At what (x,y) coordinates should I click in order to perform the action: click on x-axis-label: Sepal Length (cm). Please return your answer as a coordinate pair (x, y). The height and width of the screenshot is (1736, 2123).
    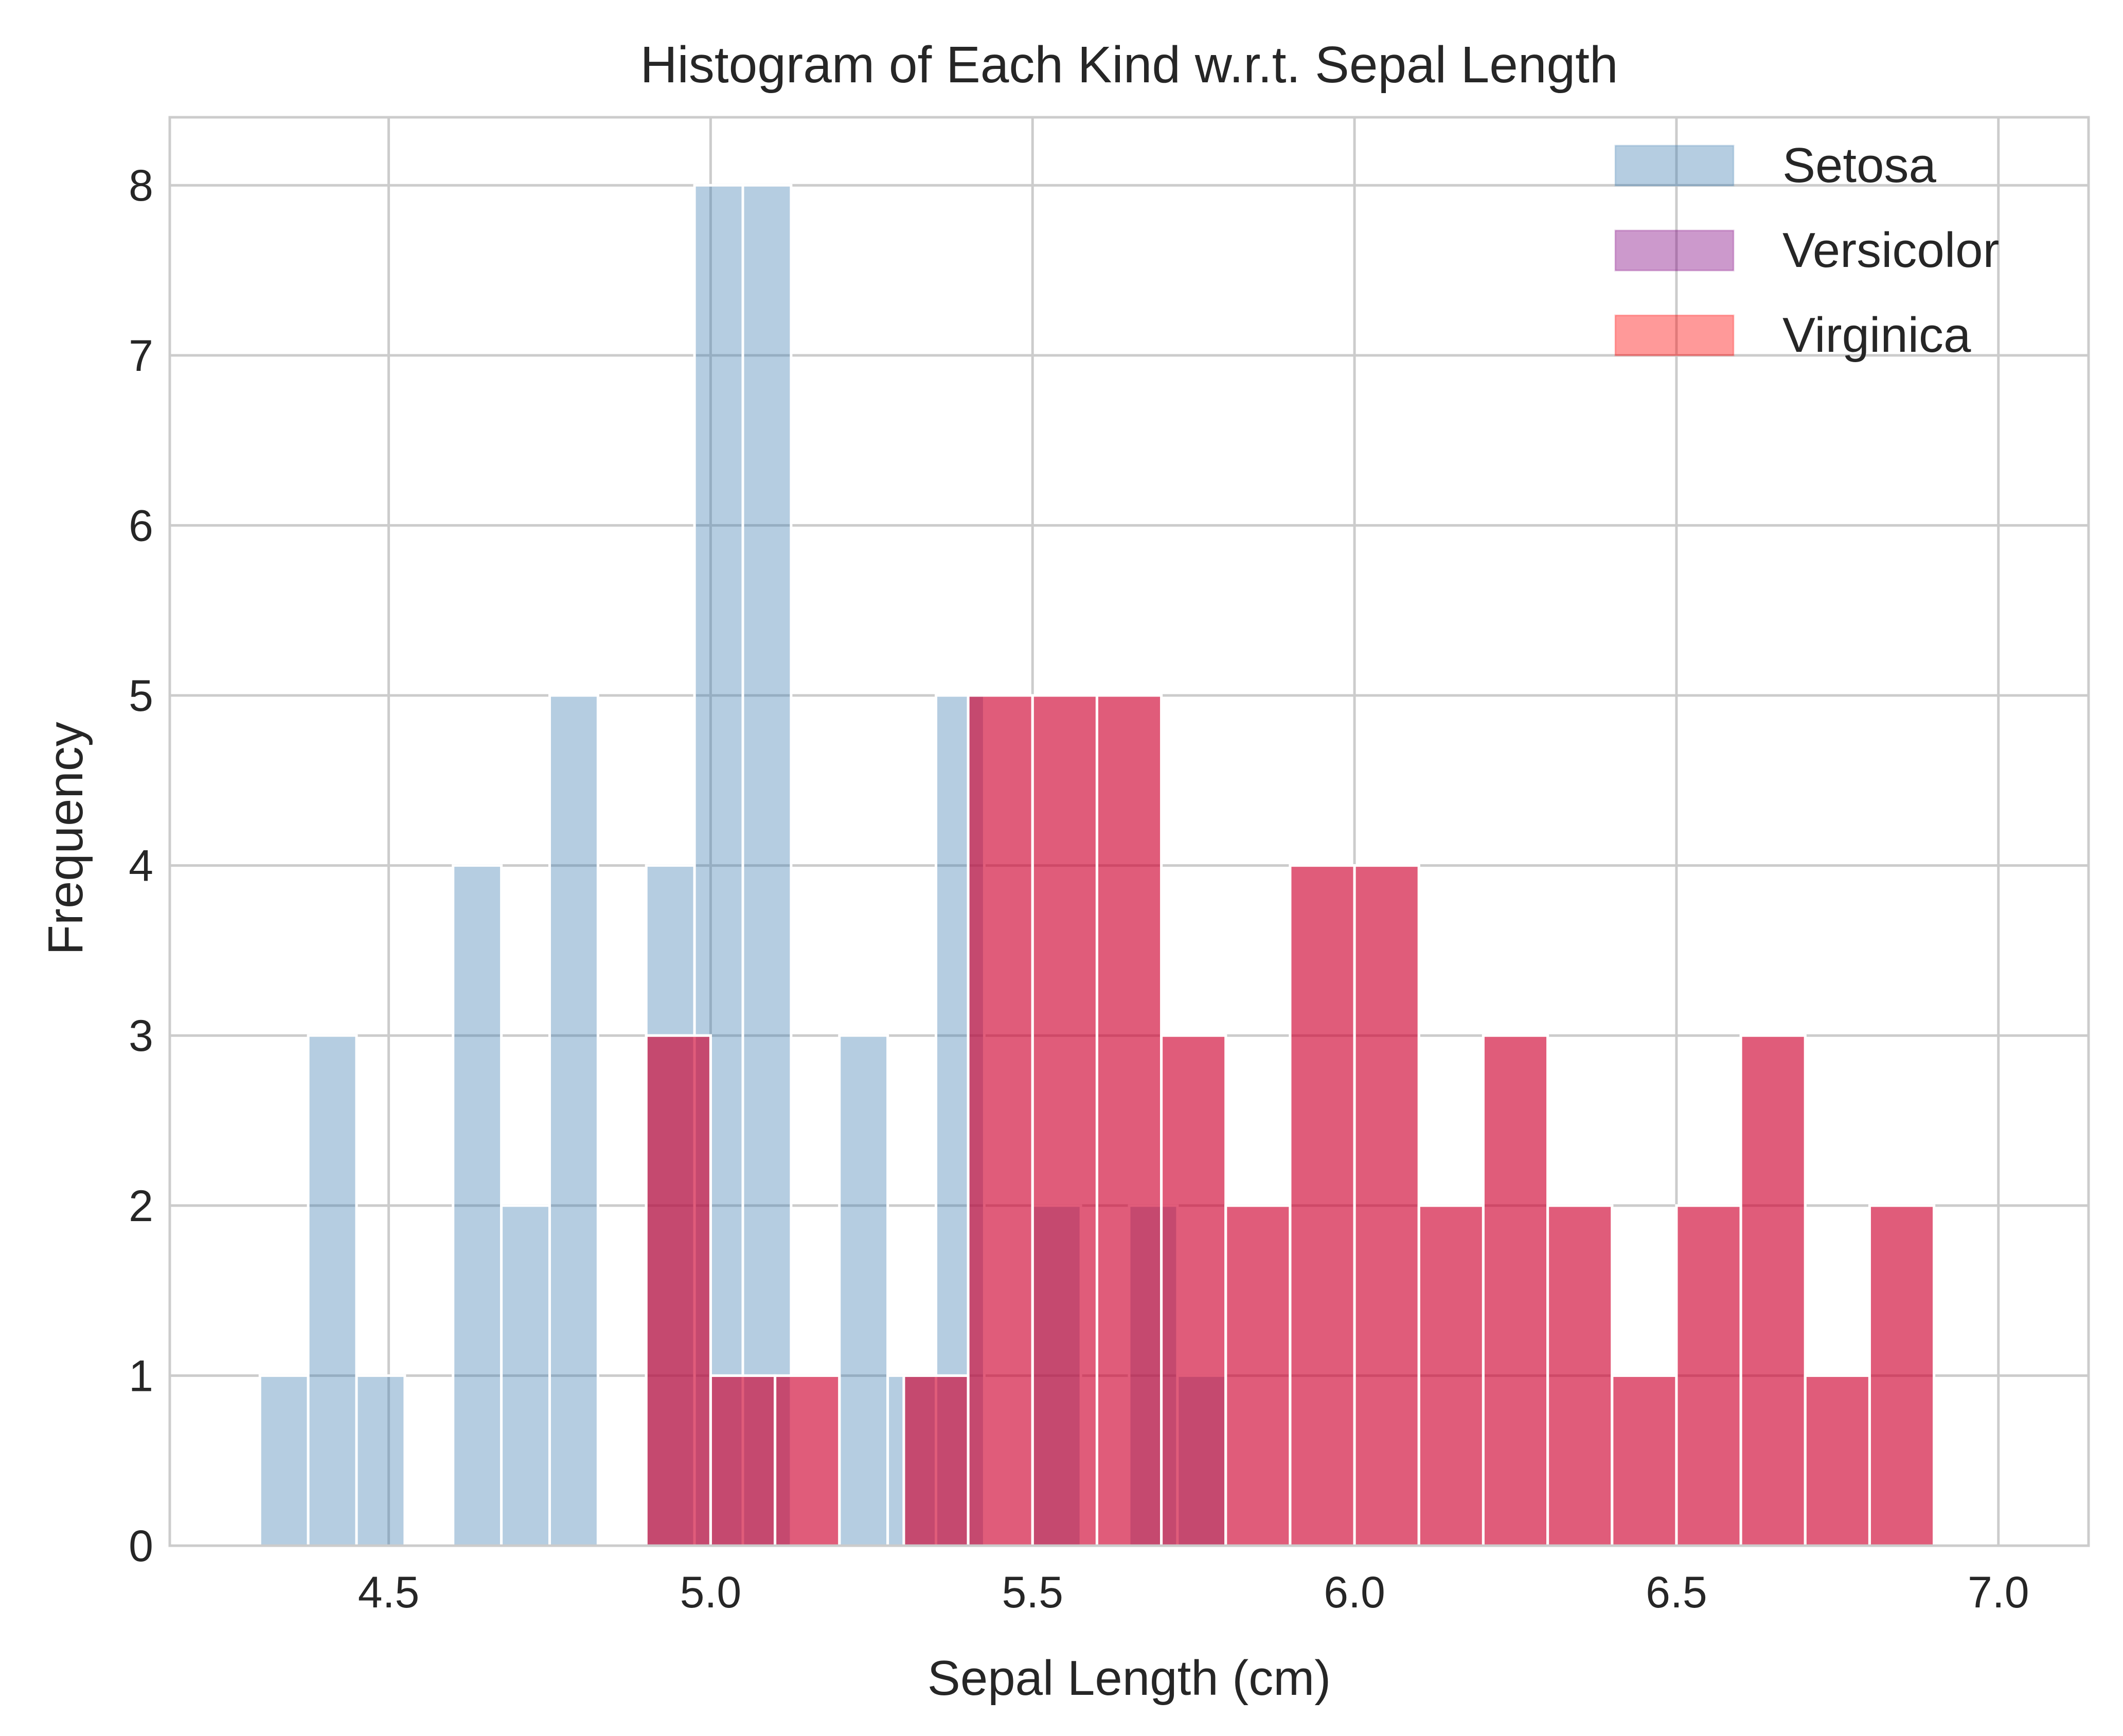
    Looking at the image, I should click on (1129, 1678).